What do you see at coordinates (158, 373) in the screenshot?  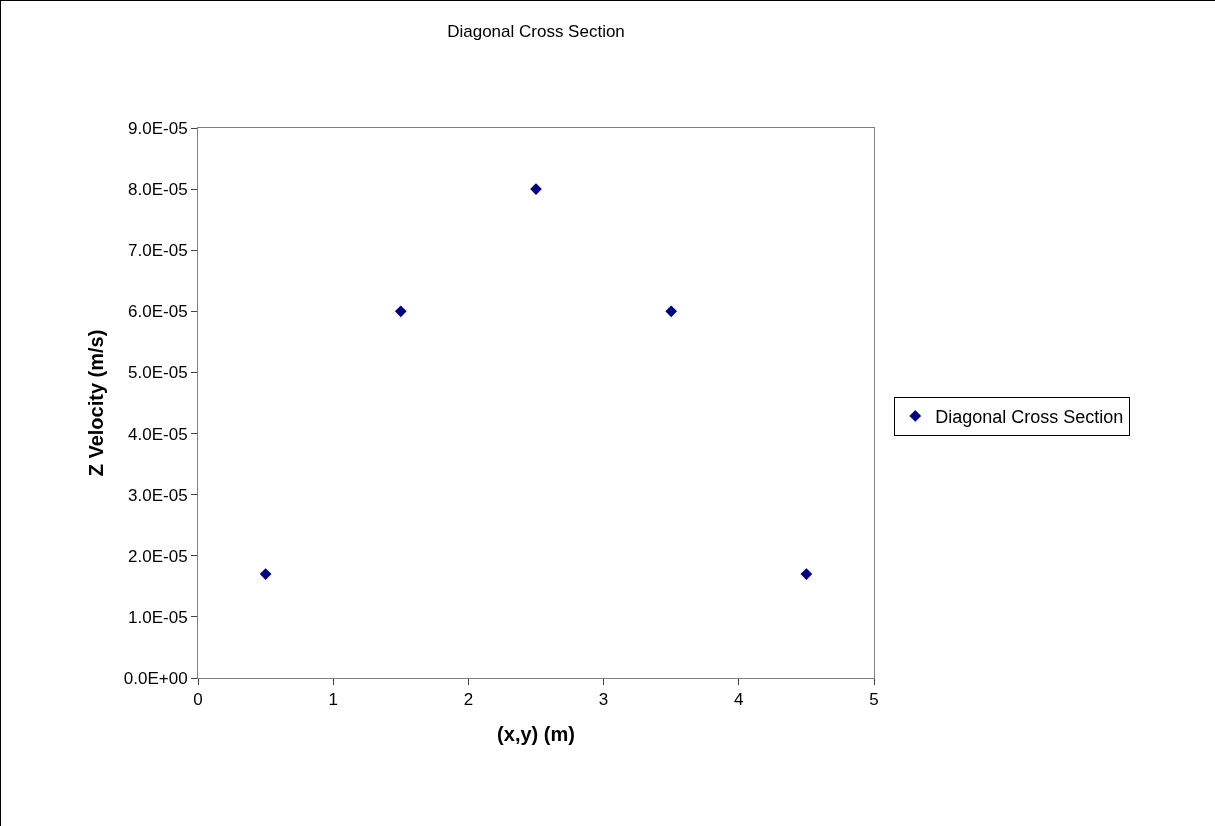 I see `y-tick-label: 5.0E-05` at bounding box center [158, 373].